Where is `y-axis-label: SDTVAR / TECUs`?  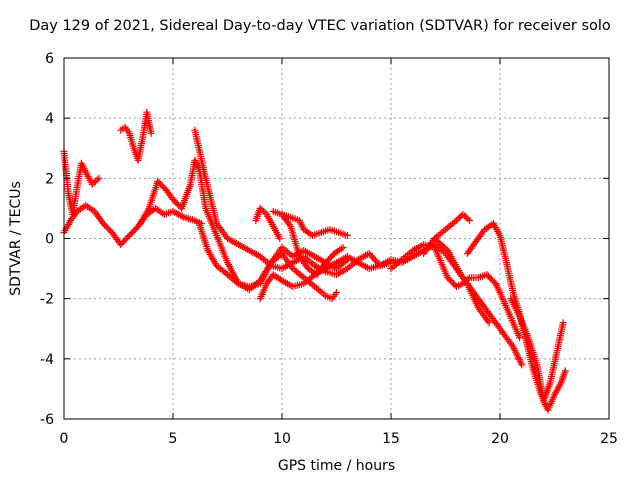 y-axis-label: SDTVAR / TECUs is located at coordinates (16, 238).